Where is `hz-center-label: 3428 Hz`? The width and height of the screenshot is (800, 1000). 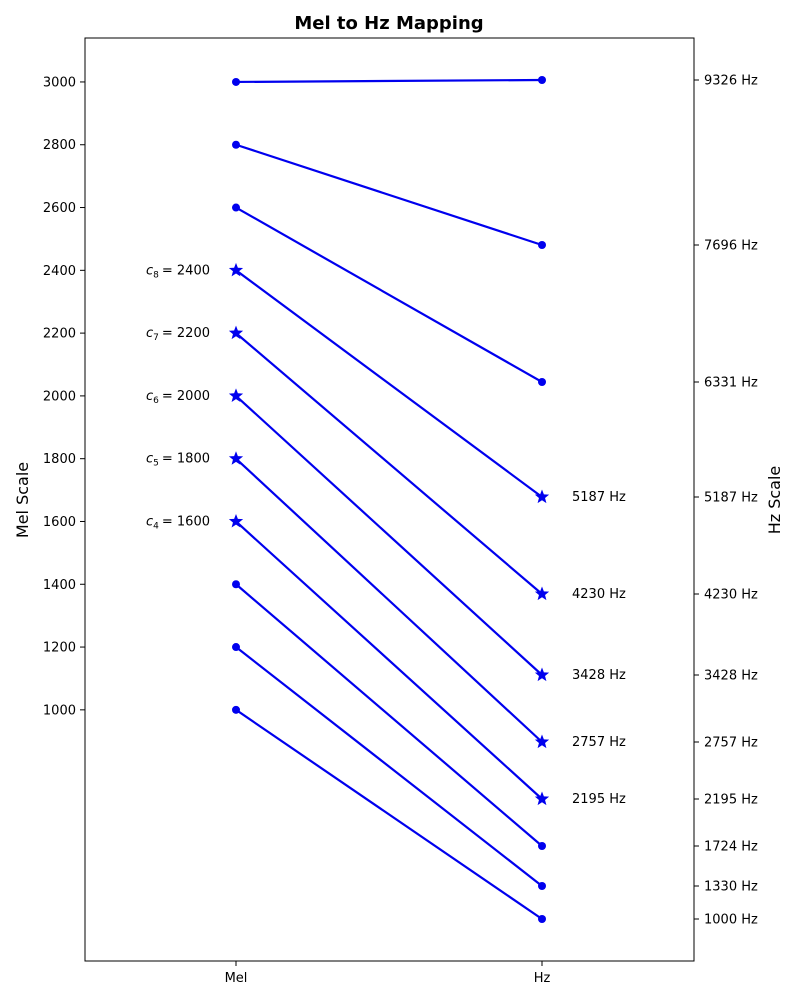
hz-center-label: 3428 Hz is located at coordinates (599, 675).